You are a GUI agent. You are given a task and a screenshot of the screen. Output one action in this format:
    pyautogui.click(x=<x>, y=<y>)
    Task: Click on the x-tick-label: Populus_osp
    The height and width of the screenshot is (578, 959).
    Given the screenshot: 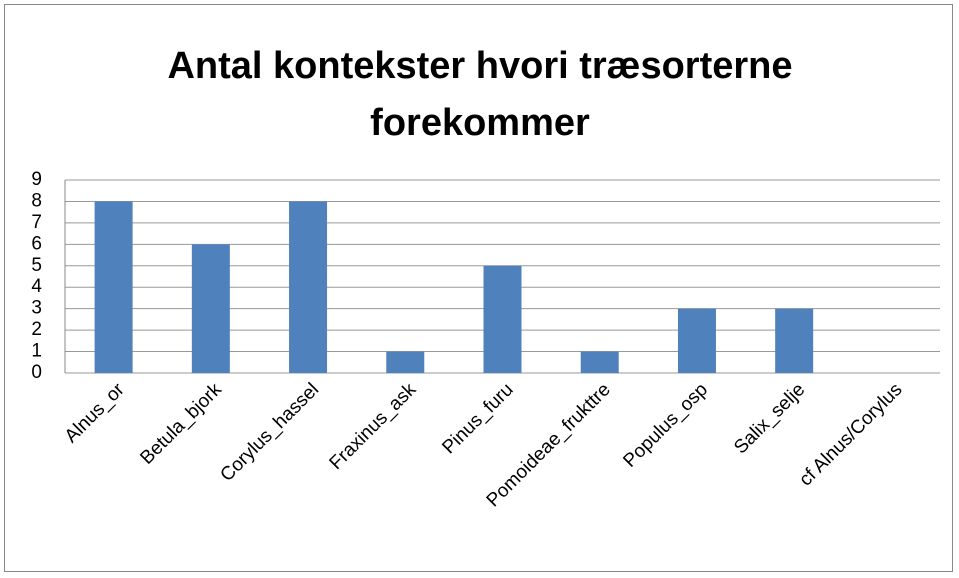 What is the action you would take?
    pyautogui.click(x=665, y=425)
    